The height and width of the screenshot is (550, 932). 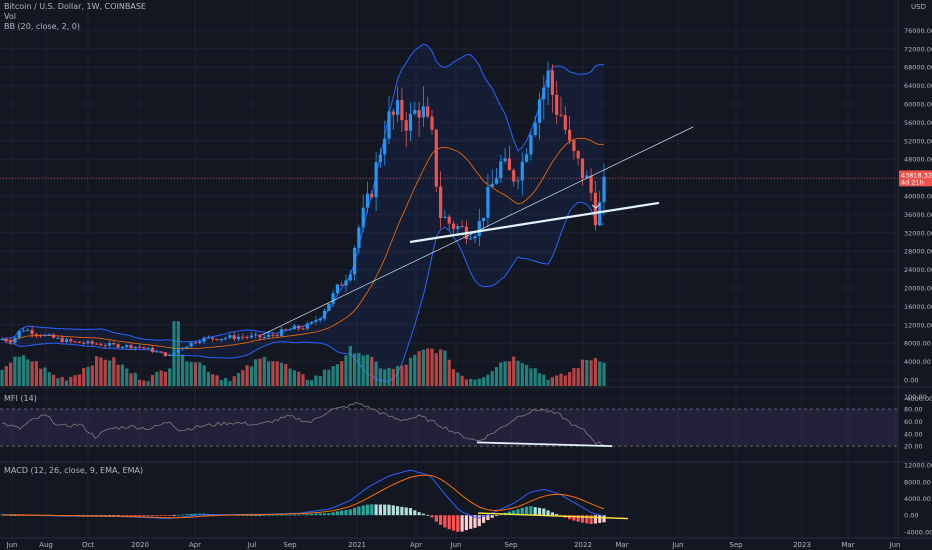 What do you see at coordinates (917, 499) in the screenshot?
I see `macd-tick-label: 4000.00` at bounding box center [917, 499].